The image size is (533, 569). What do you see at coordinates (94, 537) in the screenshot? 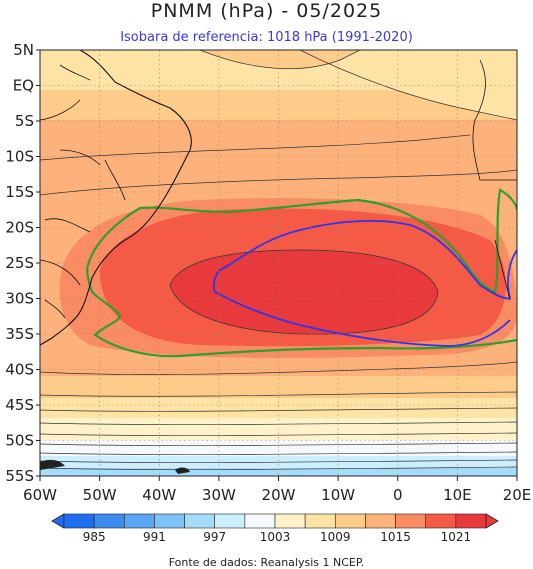
I see `colorbar-label: 985` at bounding box center [94, 537].